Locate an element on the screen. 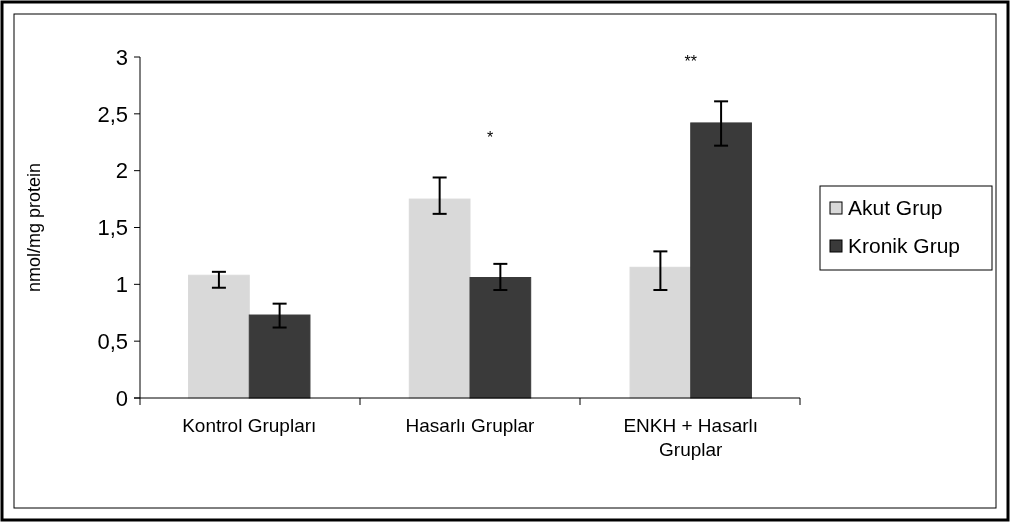 The height and width of the screenshot is (522, 1010). legend-label: Akut Grup is located at coordinates (895, 208).